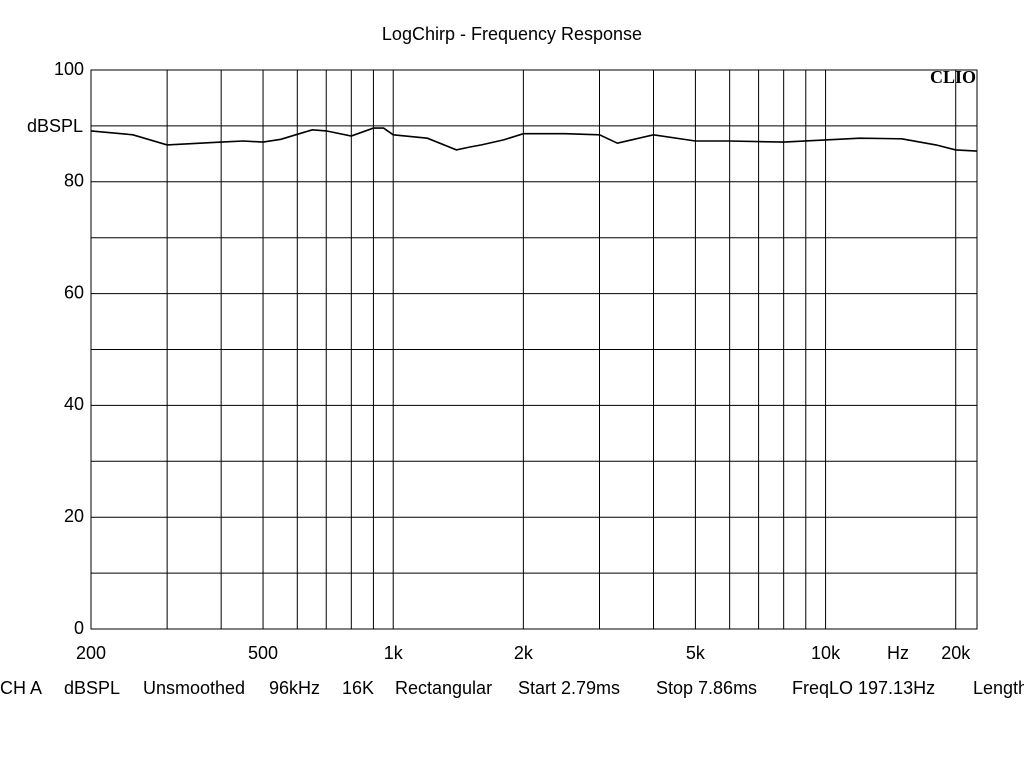 This screenshot has width=1024, height=768. I want to click on x-tick-label: 500, so click(263, 653).